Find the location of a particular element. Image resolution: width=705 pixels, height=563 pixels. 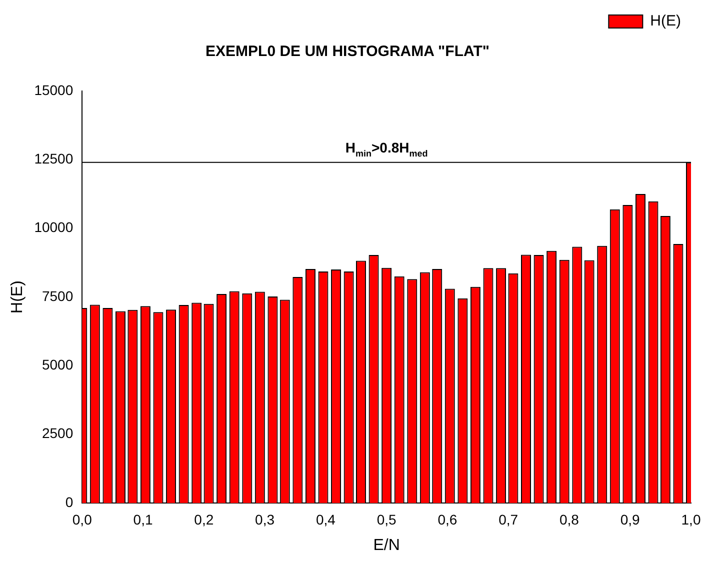

y-tick-label: 10000 is located at coordinates (54, 227).